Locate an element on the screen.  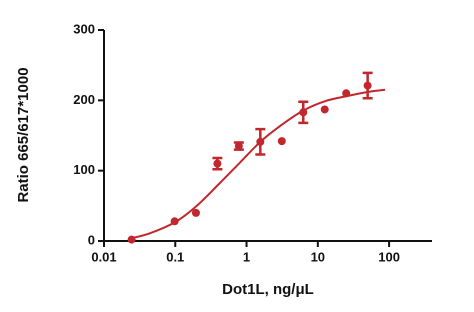
x-tick-label: 1 is located at coordinates (246, 256).